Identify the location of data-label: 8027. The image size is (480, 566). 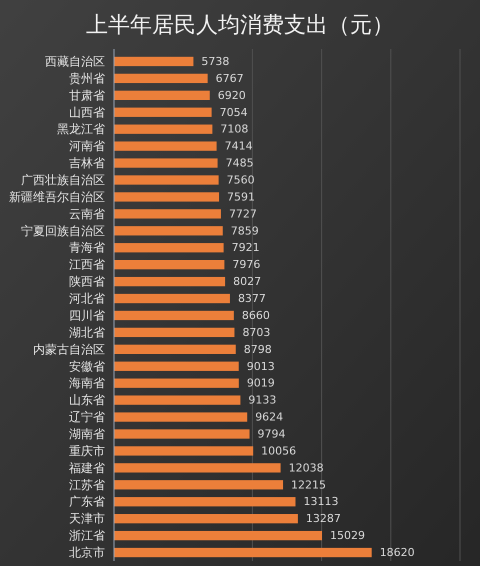
(247, 281).